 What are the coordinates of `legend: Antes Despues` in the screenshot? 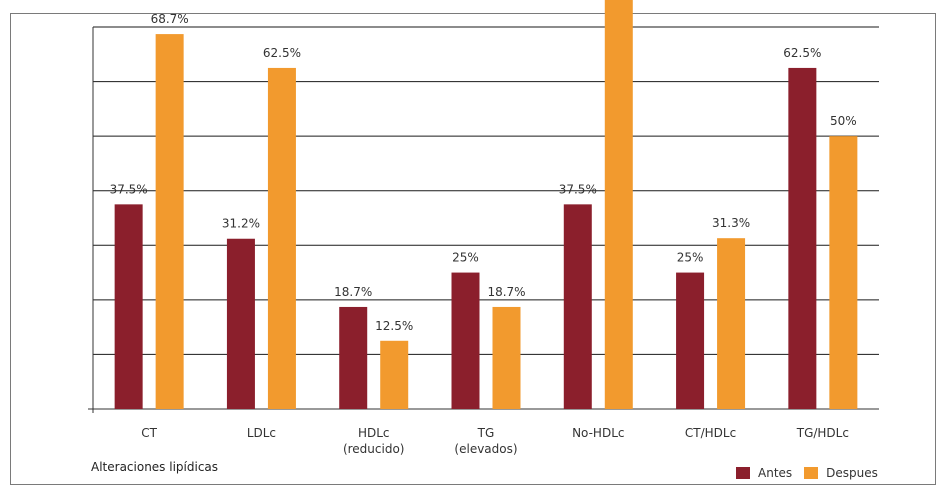 It's located at (813, 473).